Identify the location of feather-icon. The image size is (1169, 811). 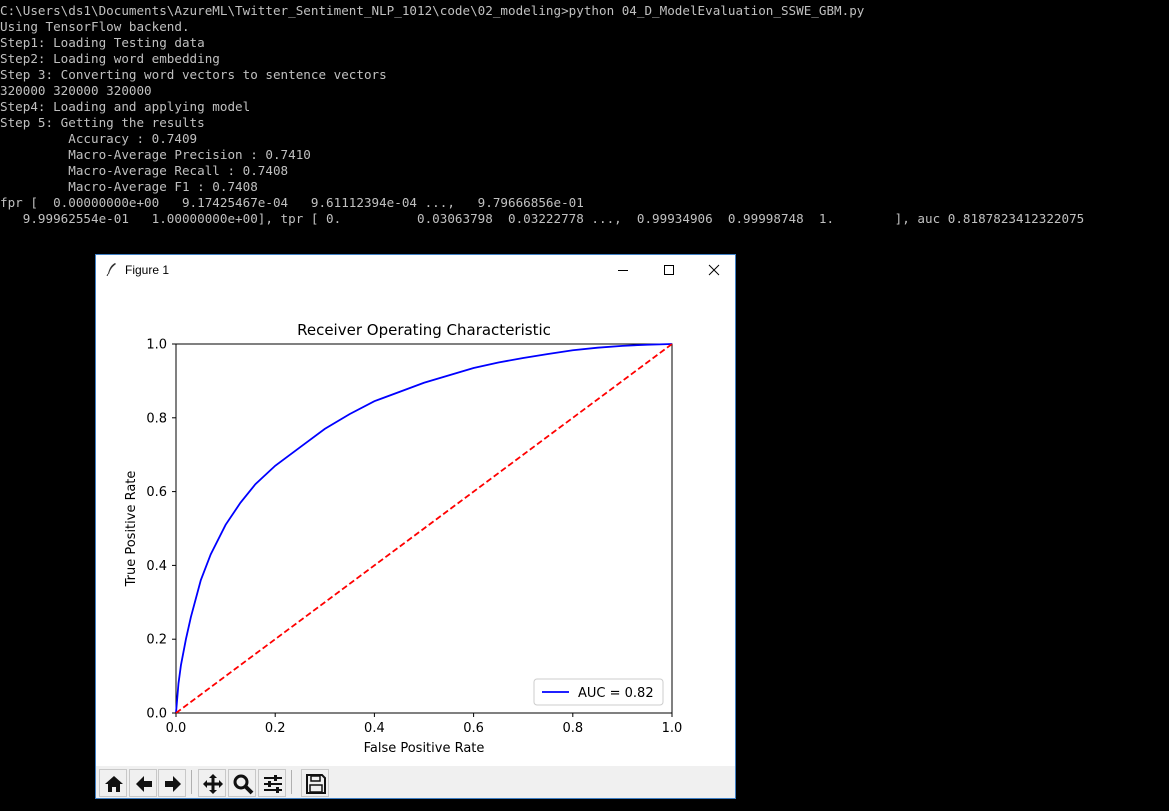
(111, 269).